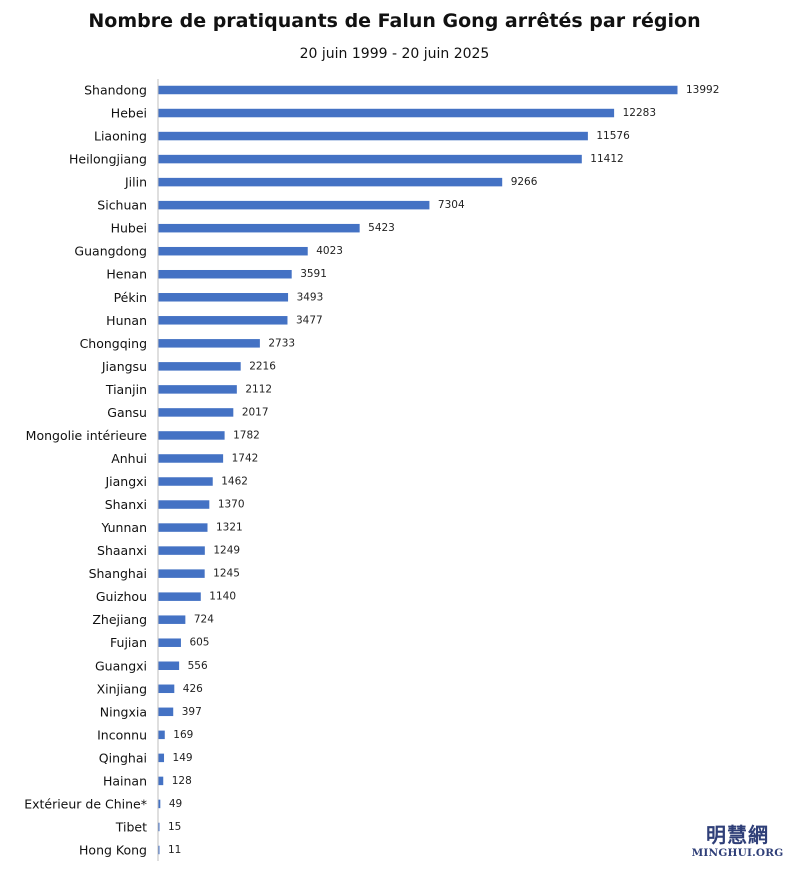  Describe the element at coordinates (313, 274) in the screenshot. I see `data-label: 3591` at that location.